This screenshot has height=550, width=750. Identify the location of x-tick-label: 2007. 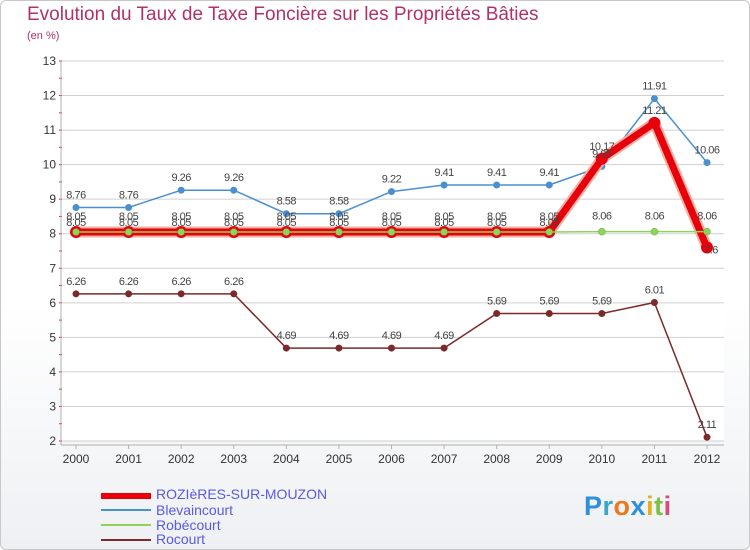
(444, 459).